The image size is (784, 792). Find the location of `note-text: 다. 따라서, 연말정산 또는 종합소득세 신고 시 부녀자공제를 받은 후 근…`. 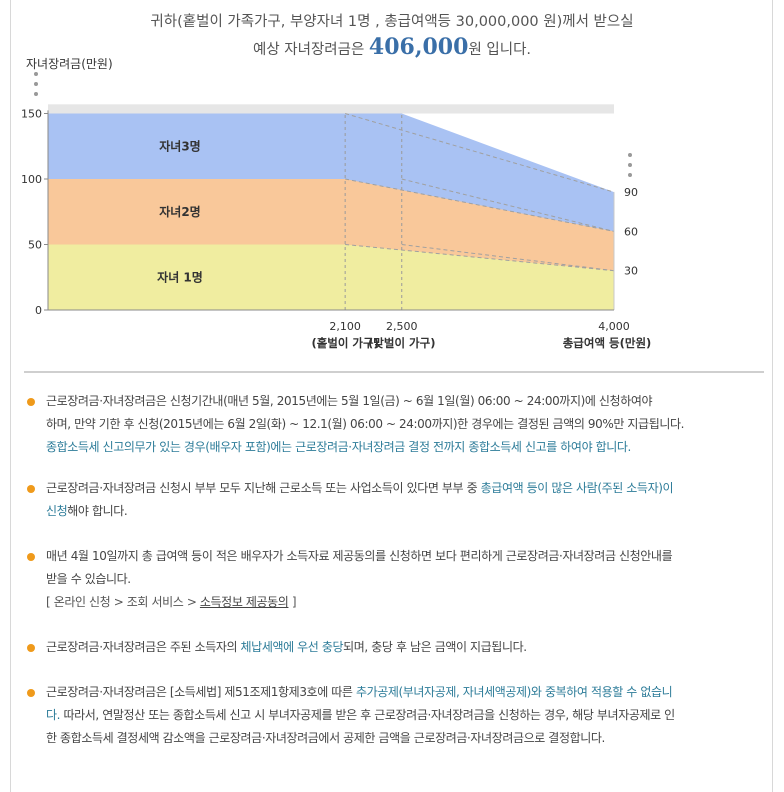

note-text: 다. 따라서, 연말정산 또는 종합소득세 신고 시 부녀자공제를 받은 후 근… is located at coordinates (405, 715).